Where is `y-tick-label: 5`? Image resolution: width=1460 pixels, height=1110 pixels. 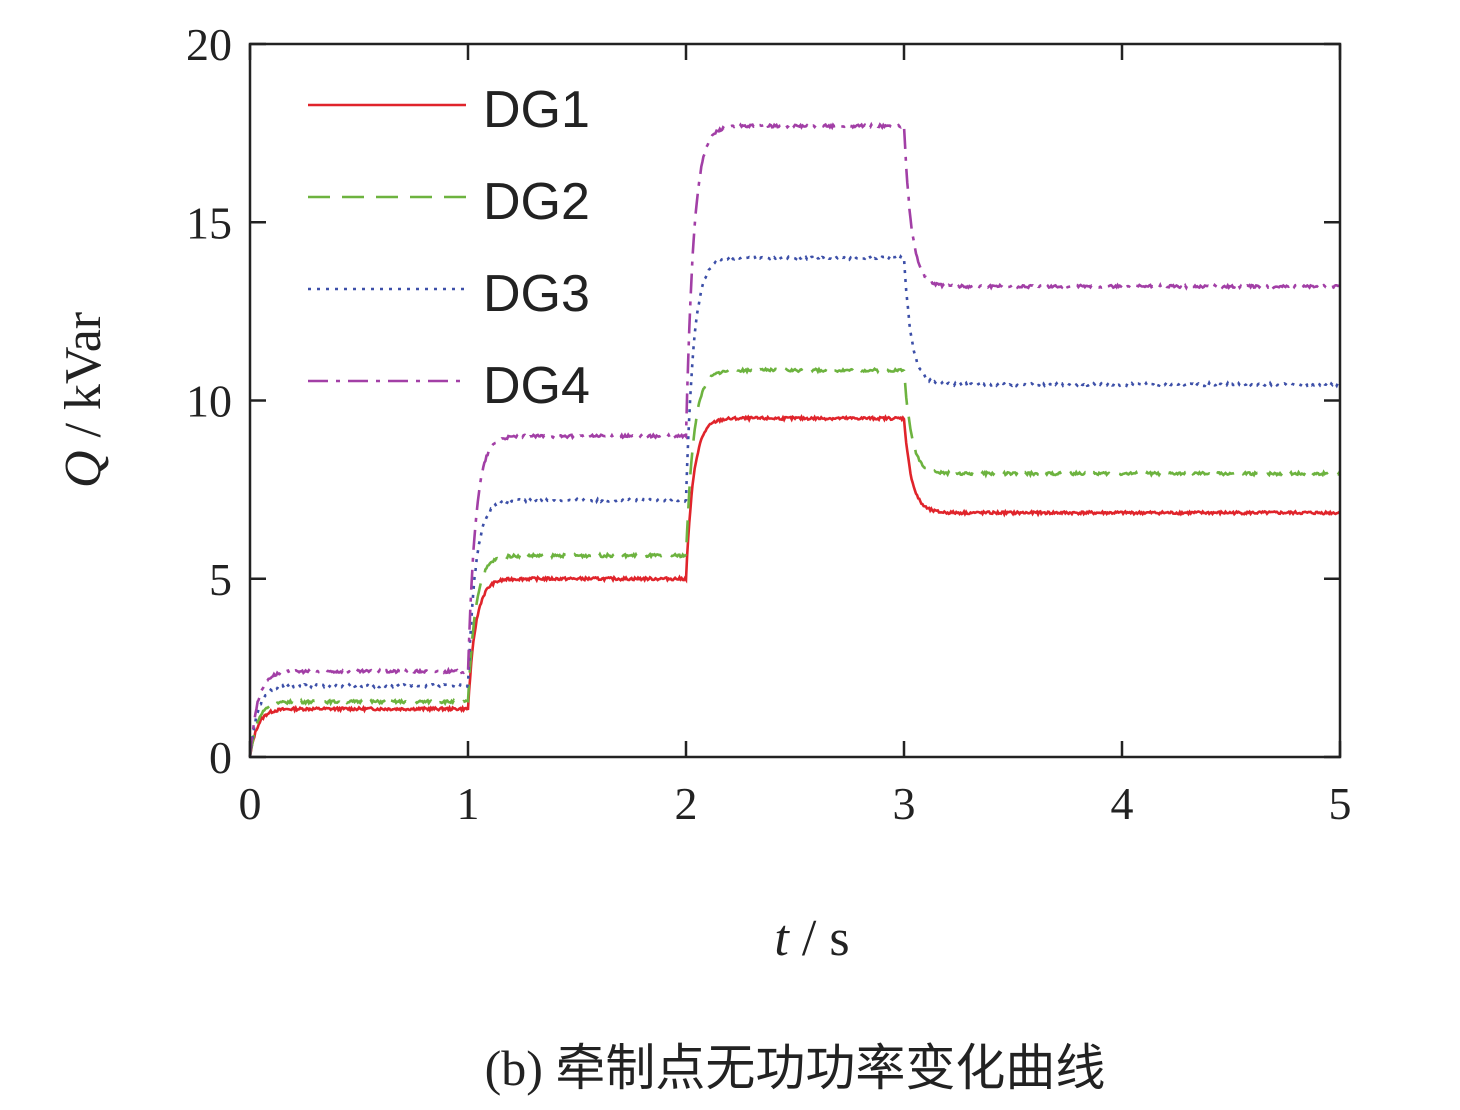
y-tick-label: 5 is located at coordinates (220, 579).